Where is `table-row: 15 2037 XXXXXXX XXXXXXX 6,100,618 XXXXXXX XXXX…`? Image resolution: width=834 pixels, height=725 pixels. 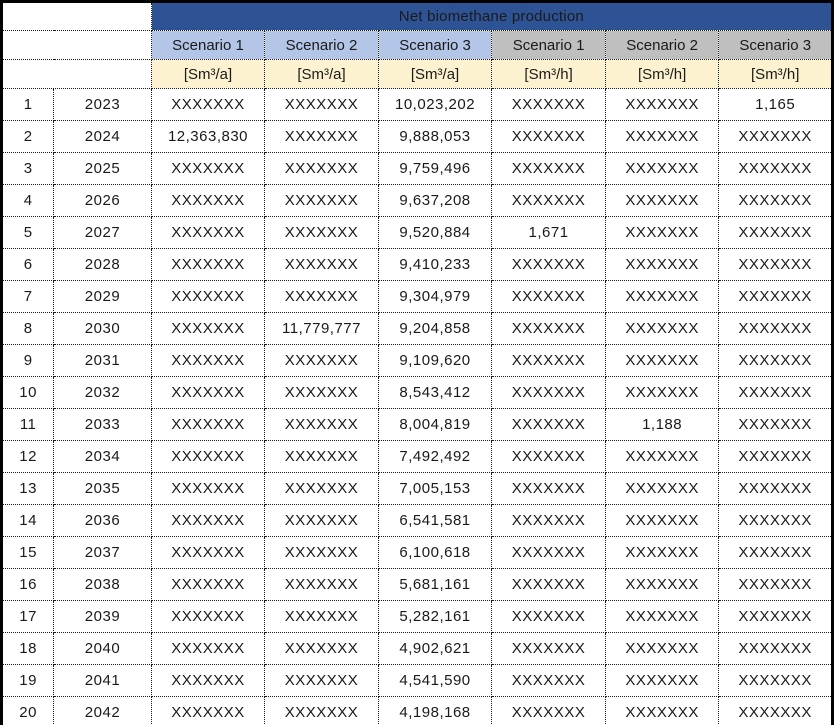 table-row: 15 2037 XXXXXXX XXXXXXX 6,100,618 XXXXXXX XXXX… is located at coordinates (416, 552).